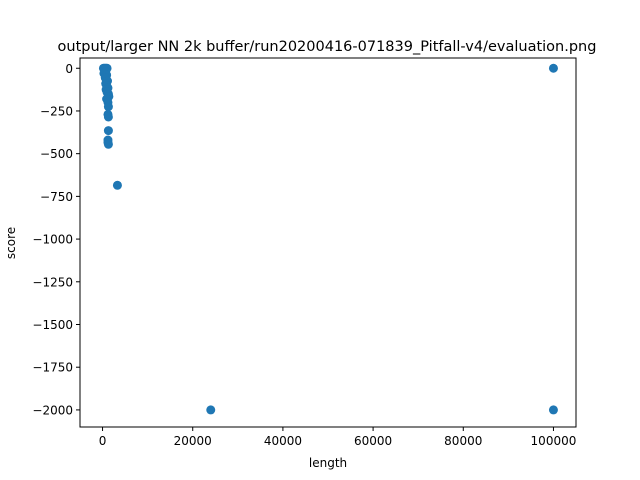  Describe the element at coordinates (52, 282) in the screenshot. I see `y-tick-label: −1250` at that location.